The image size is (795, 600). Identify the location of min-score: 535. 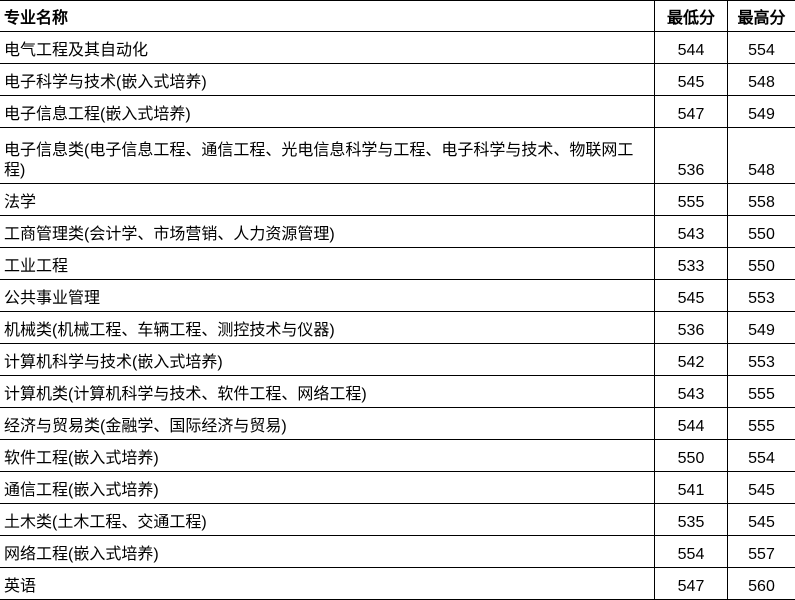
(691, 520).